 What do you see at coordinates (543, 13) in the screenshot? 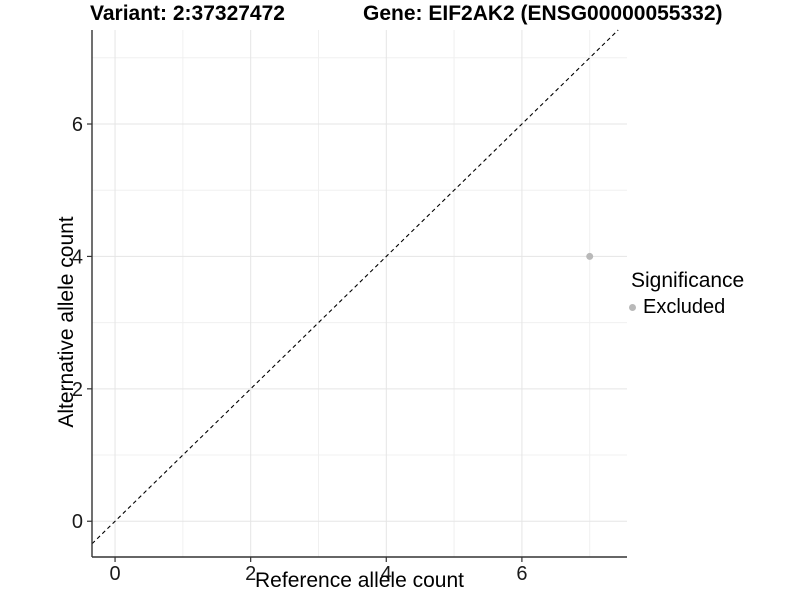
I see `gene-title: Gene: EIF2AK2 (ENSG00000055332)` at bounding box center [543, 13].